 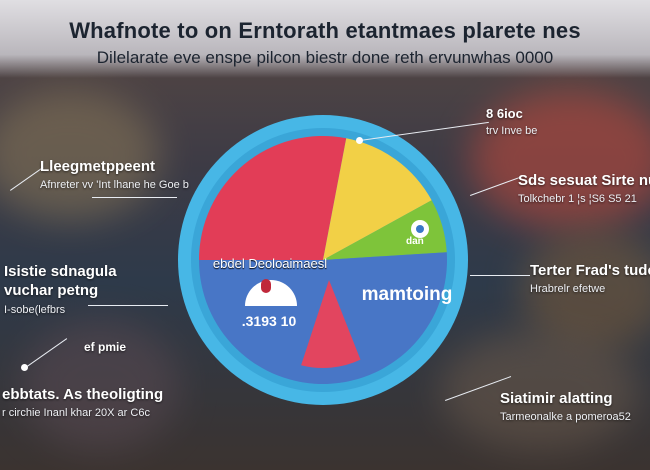 I want to click on callout-subtext: Tolkchebr 1 ¦s ¦S6 S5 21, so click(x=577, y=199).